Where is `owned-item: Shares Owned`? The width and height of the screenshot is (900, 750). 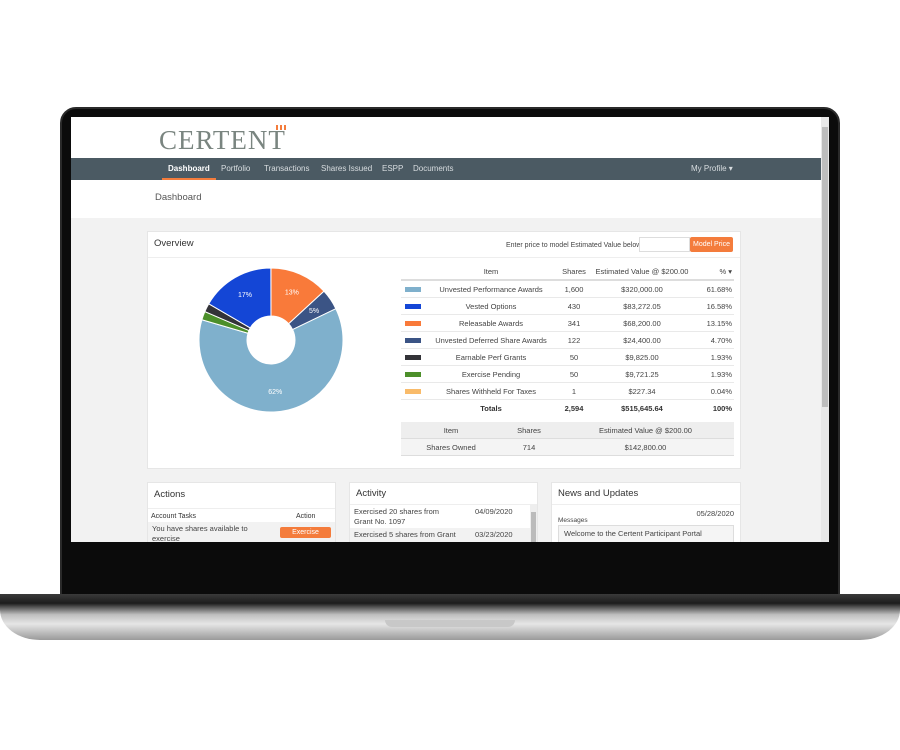 owned-item: Shares Owned is located at coordinates (451, 447).